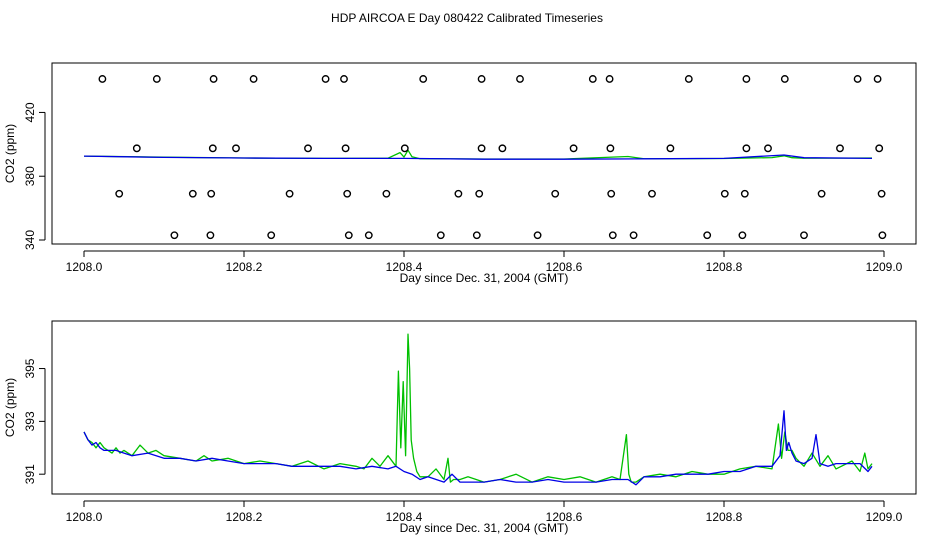 This screenshot has height=540, width=936. I want to click on y-tick-label: 380, so click(30, 176).